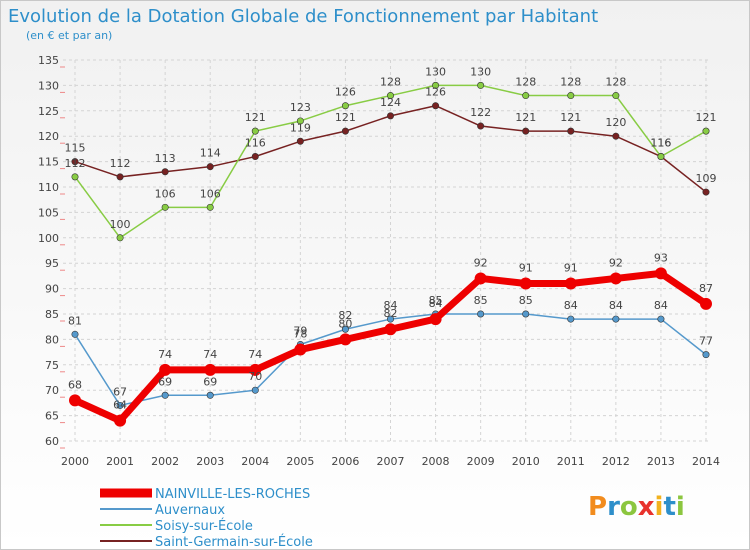  What do you see at coordinates (52, 314) in the screenshot?
I see `y-tick-label: 85` at bounding box center [52, 314].